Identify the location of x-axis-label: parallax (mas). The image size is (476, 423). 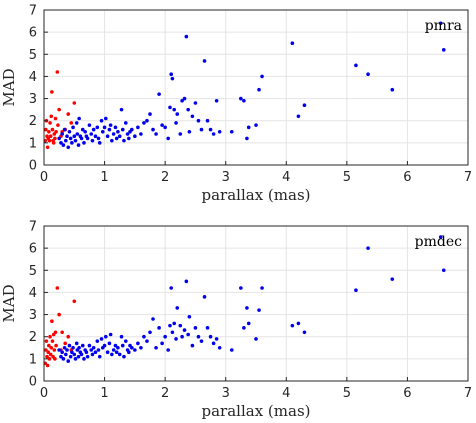
(256, 411).